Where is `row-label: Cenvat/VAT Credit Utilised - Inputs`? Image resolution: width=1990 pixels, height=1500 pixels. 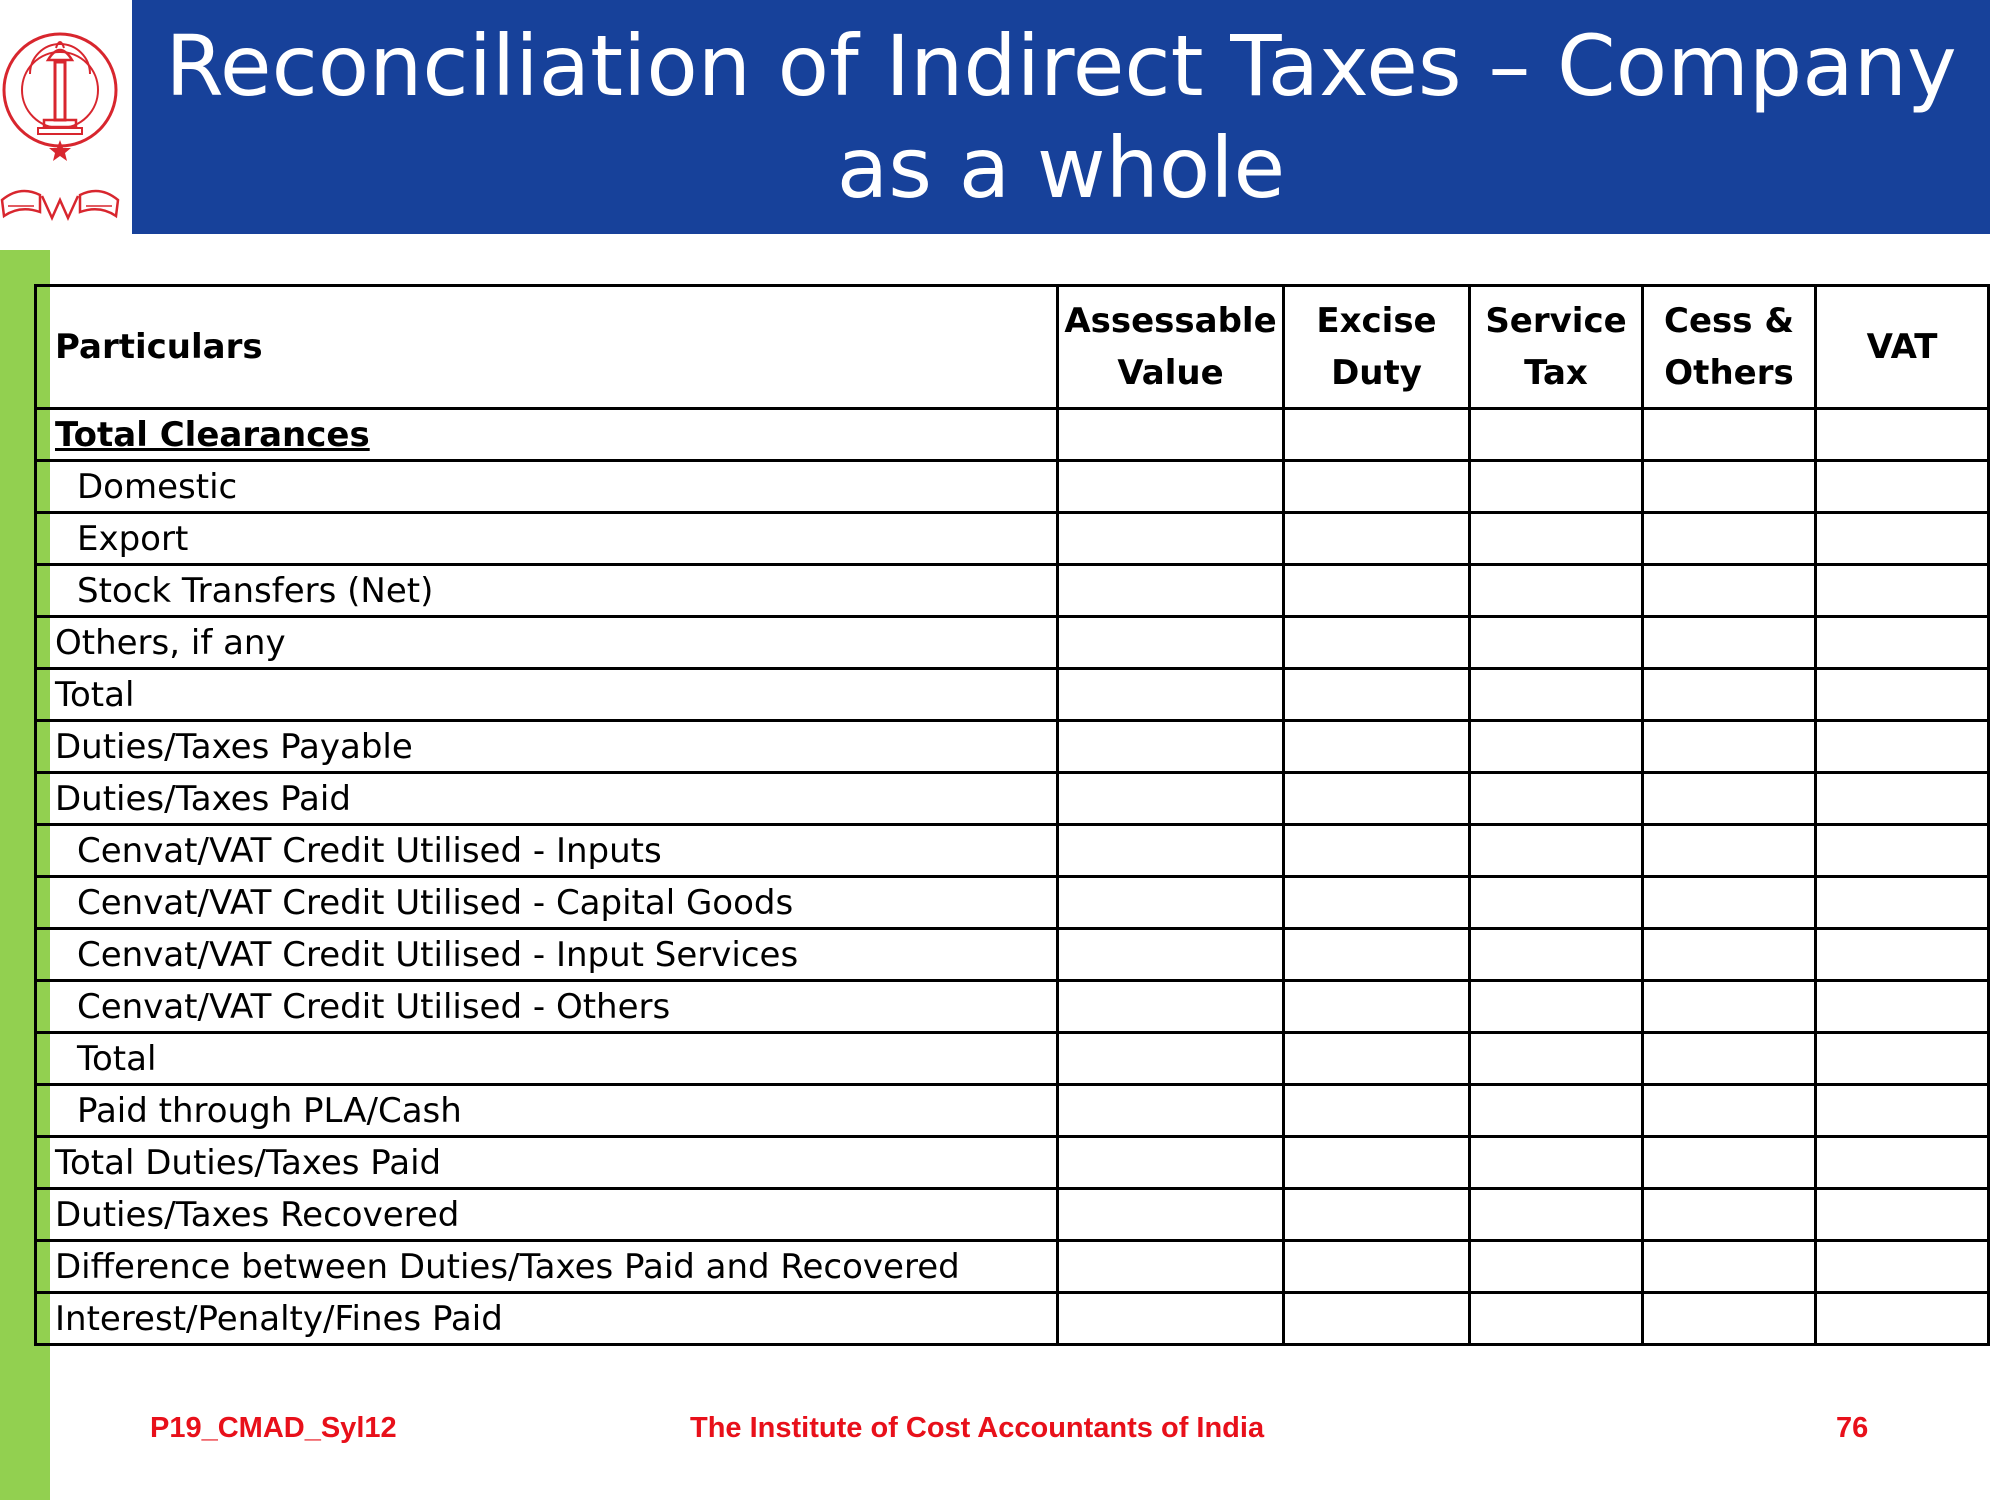
row-label: Cenvat/VAT Credit Utilised - Inputs is located at coordinates (546, 850).